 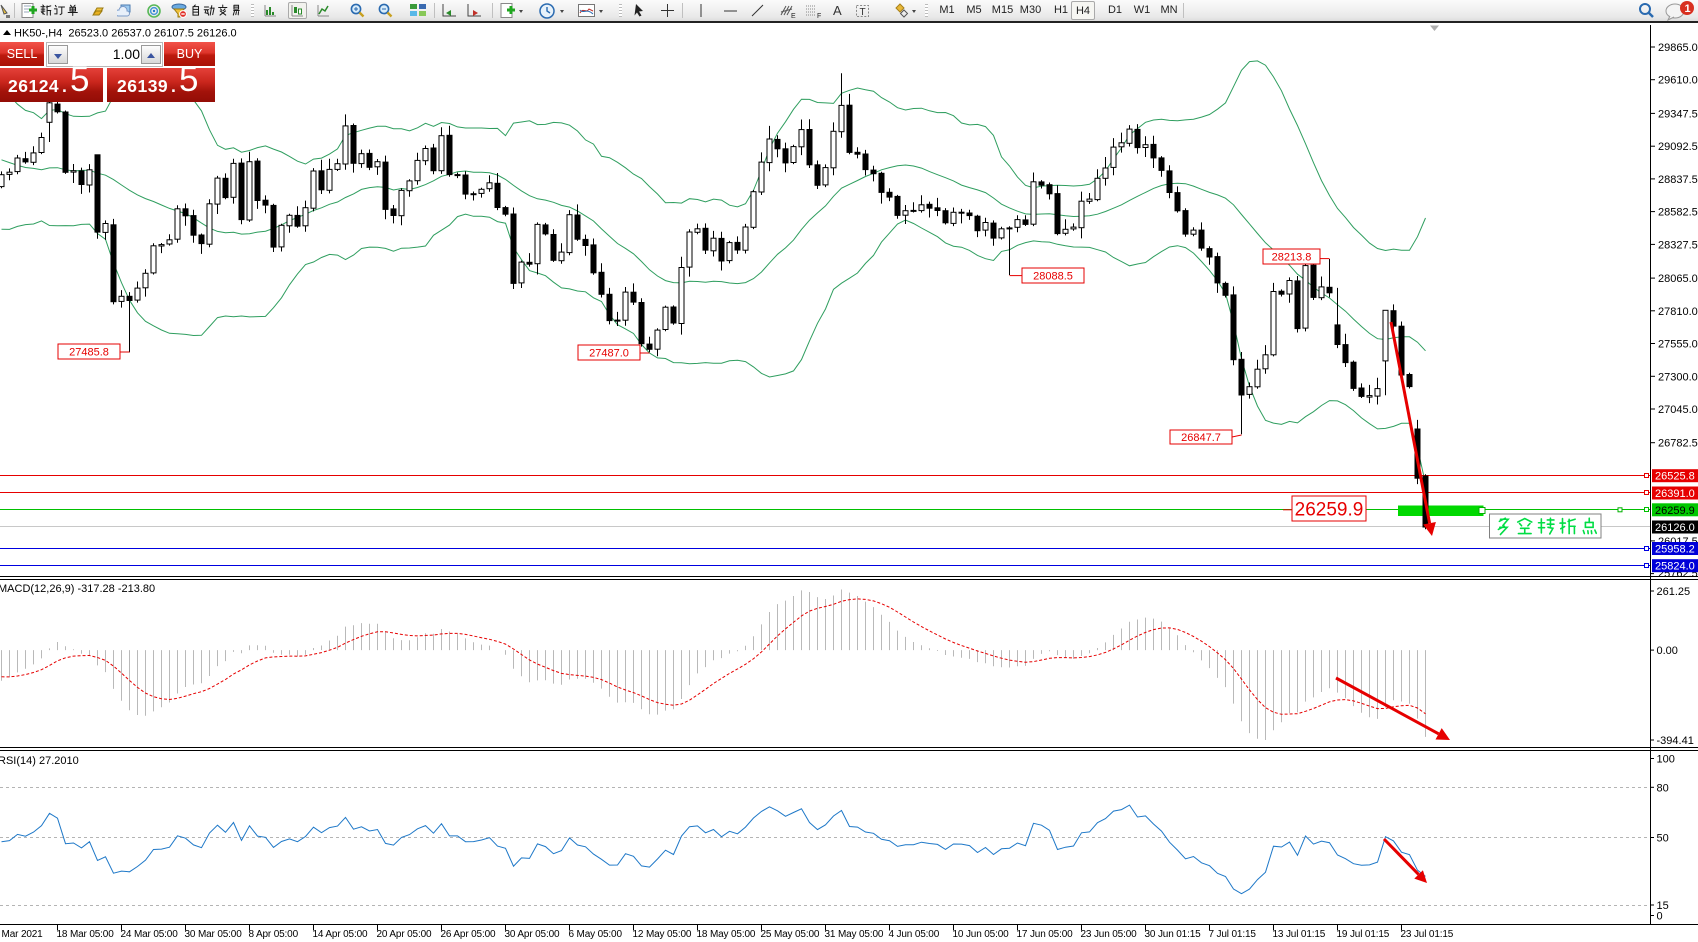 What do you see at coordinates (21, 934) in the screenshot?
I see `svg-text: 2 Mar 2021` at bounding box center [21, 934].